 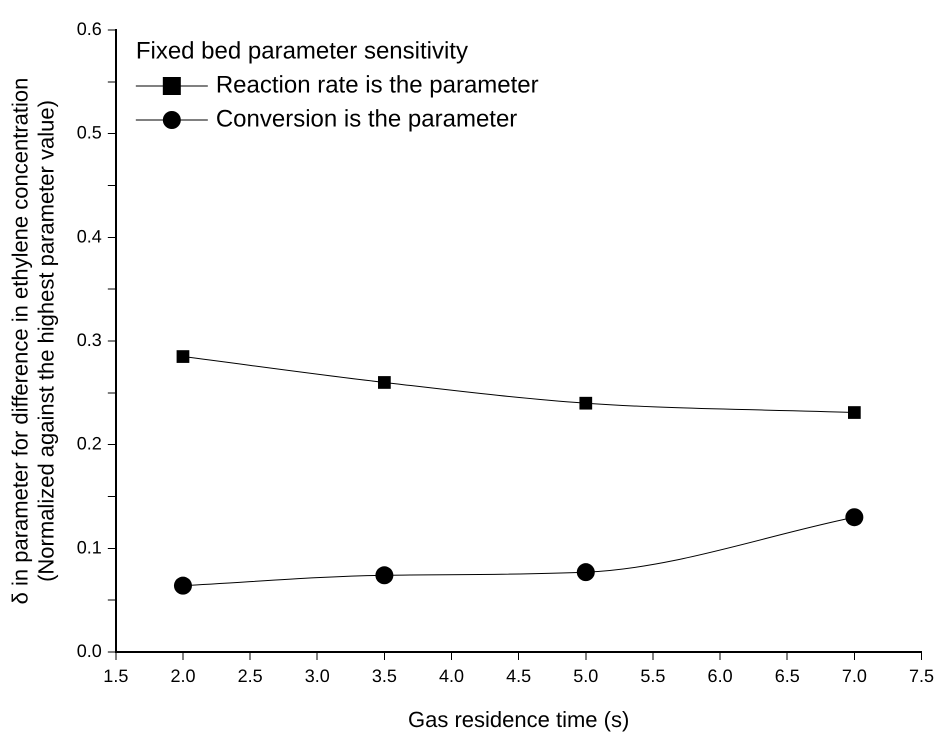 I want to click on x-tick-label: 2.5, so click(x=250, y=676).